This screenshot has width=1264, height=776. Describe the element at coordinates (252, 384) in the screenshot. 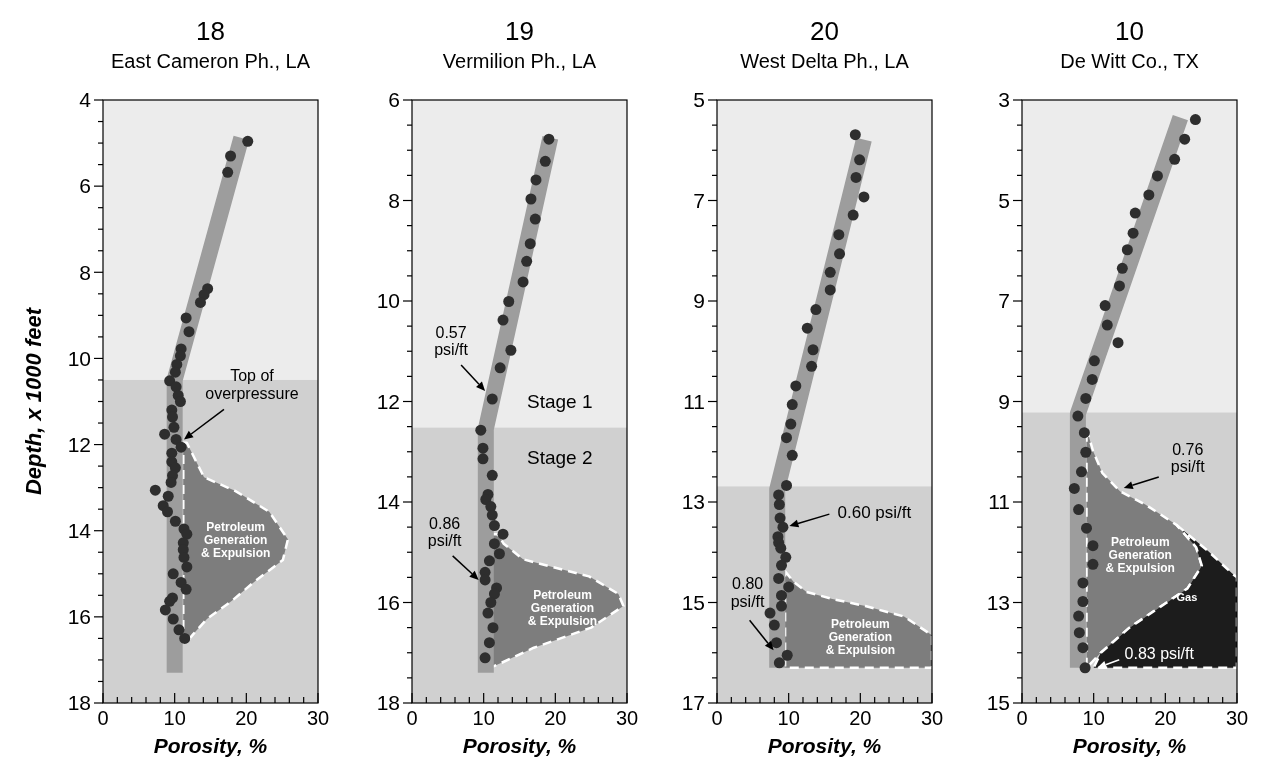

I see `annotation: Top of overpressure` at that location.